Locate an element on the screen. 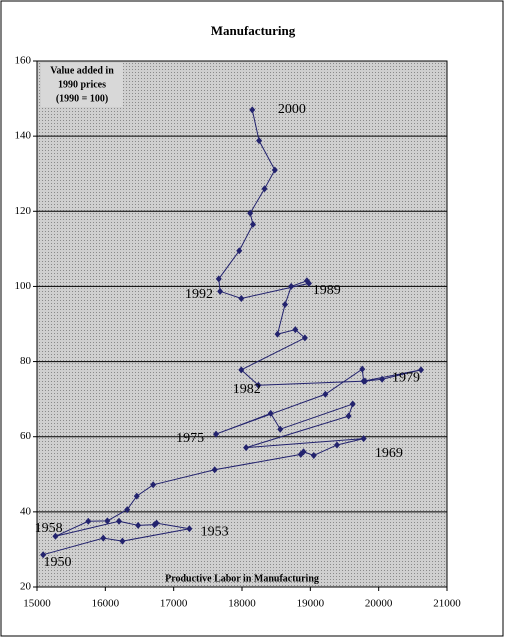 This screenshot has width=505, height=638. annotation: 1975 is located at coordinates (190, 438).